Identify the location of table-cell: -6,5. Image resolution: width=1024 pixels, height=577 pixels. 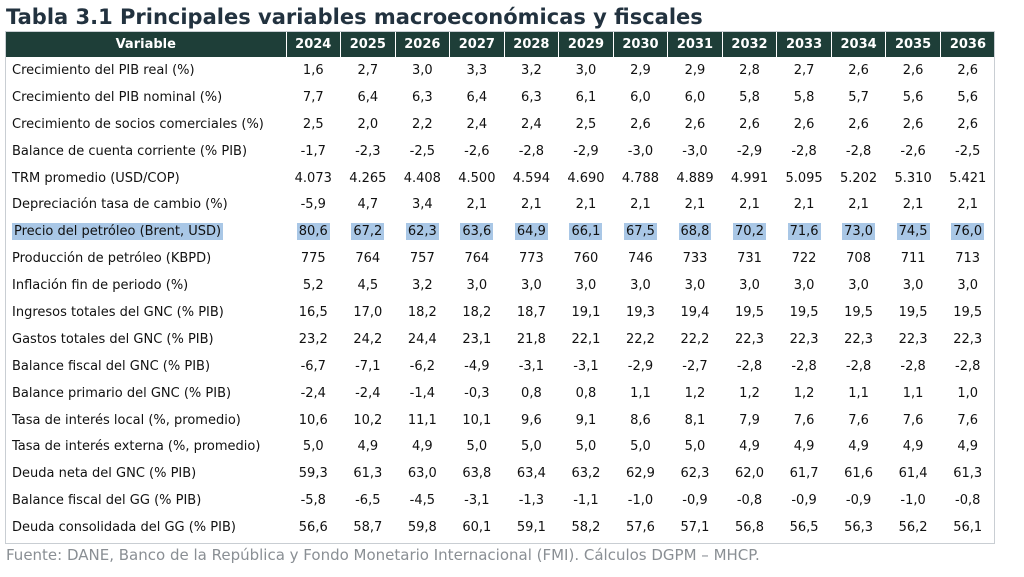
(368, 501).